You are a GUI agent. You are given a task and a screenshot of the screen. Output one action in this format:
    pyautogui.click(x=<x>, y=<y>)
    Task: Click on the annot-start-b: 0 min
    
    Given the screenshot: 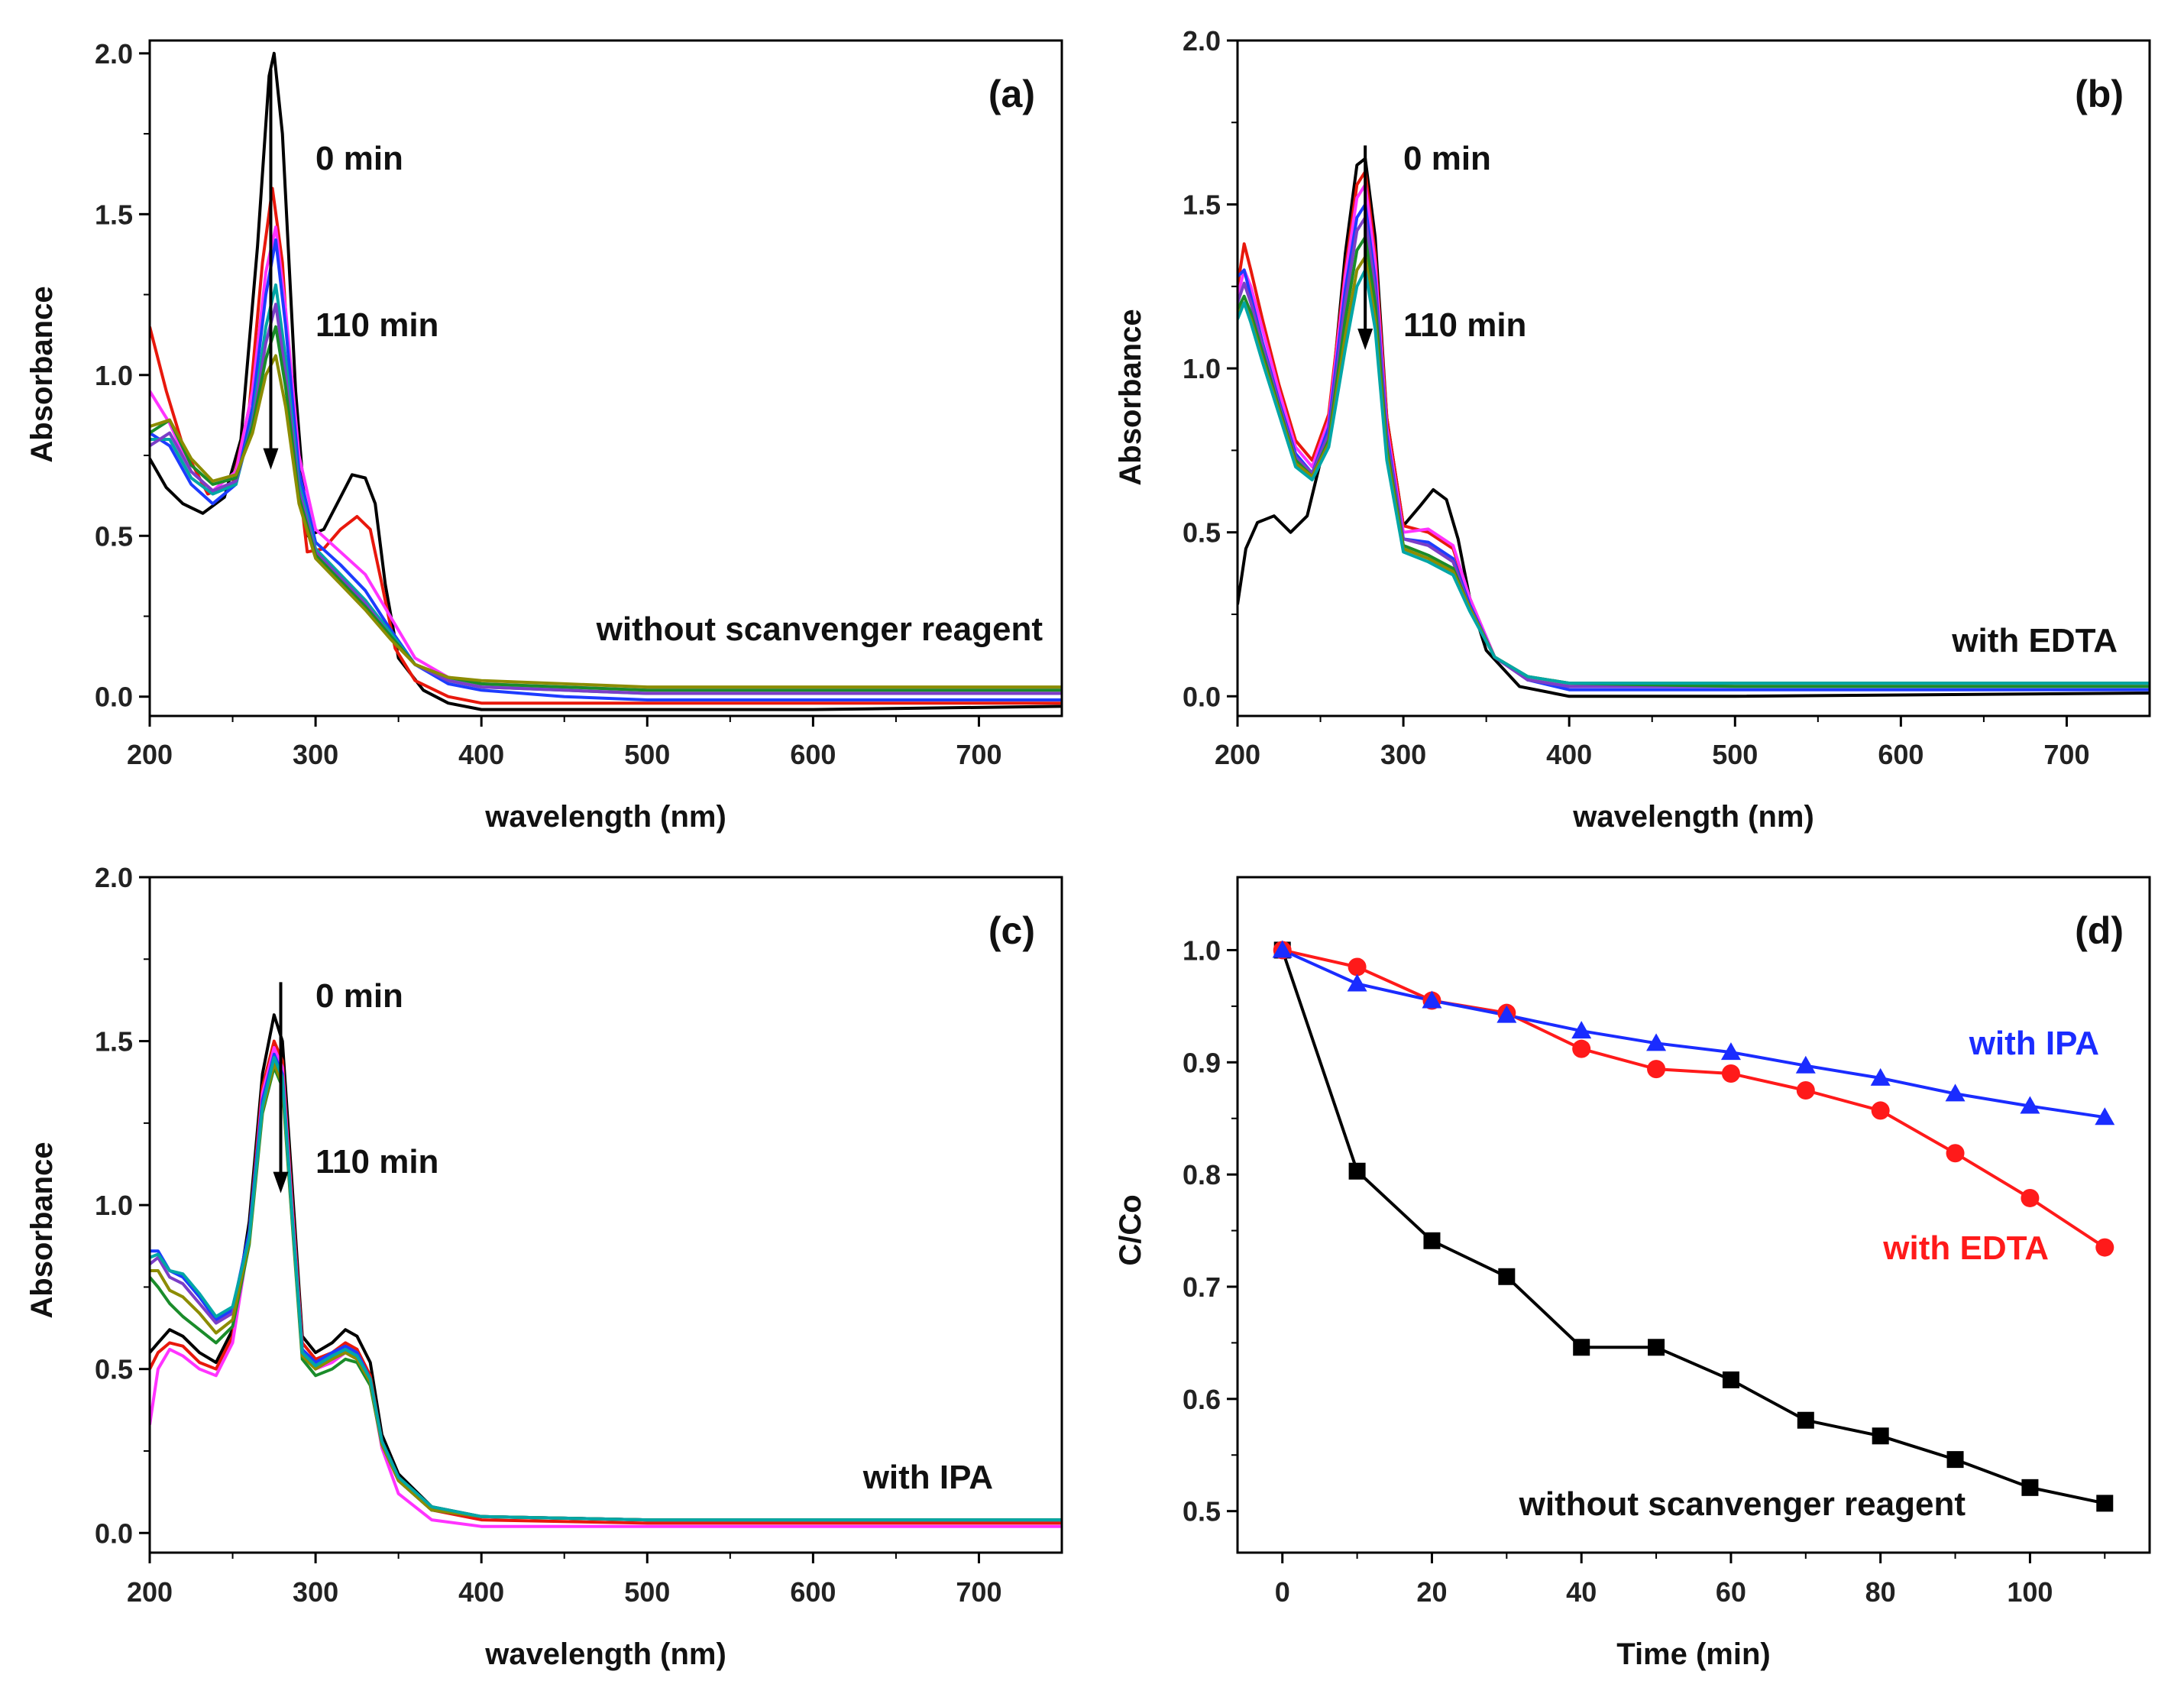 What is the action you would take?
    pyautogui.click(x=1447, y=158)
    